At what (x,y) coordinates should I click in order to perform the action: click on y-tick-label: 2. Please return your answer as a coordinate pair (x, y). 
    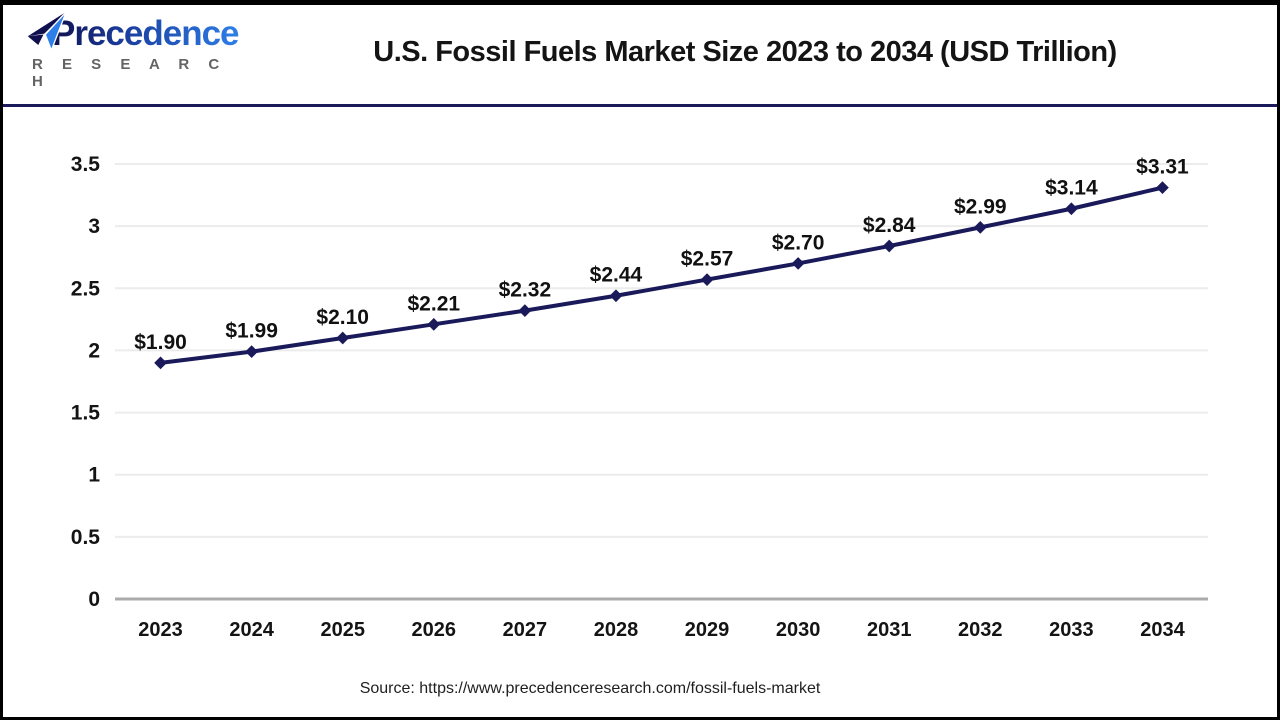
    Looking at the image, I should click on (94, 350).